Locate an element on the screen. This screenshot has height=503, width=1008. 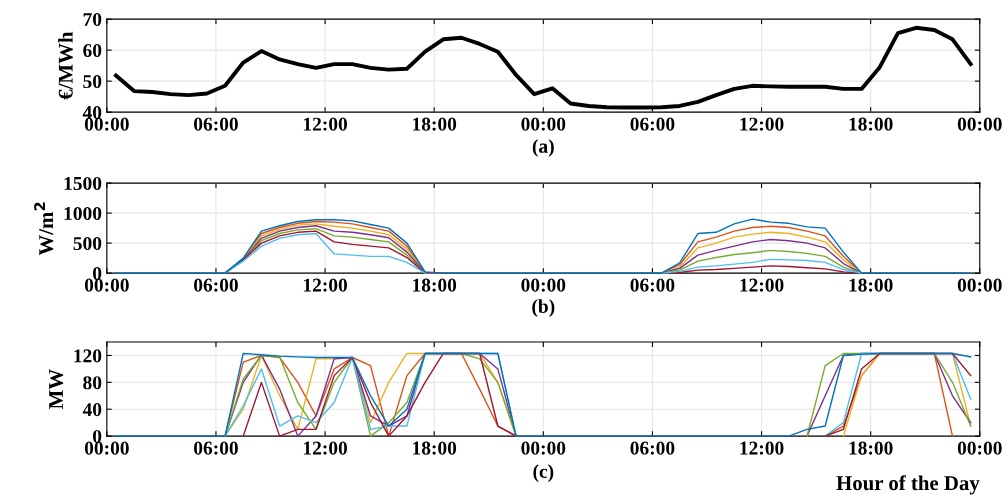
y-tick-label: 80 is located at coordinates (92, 383).